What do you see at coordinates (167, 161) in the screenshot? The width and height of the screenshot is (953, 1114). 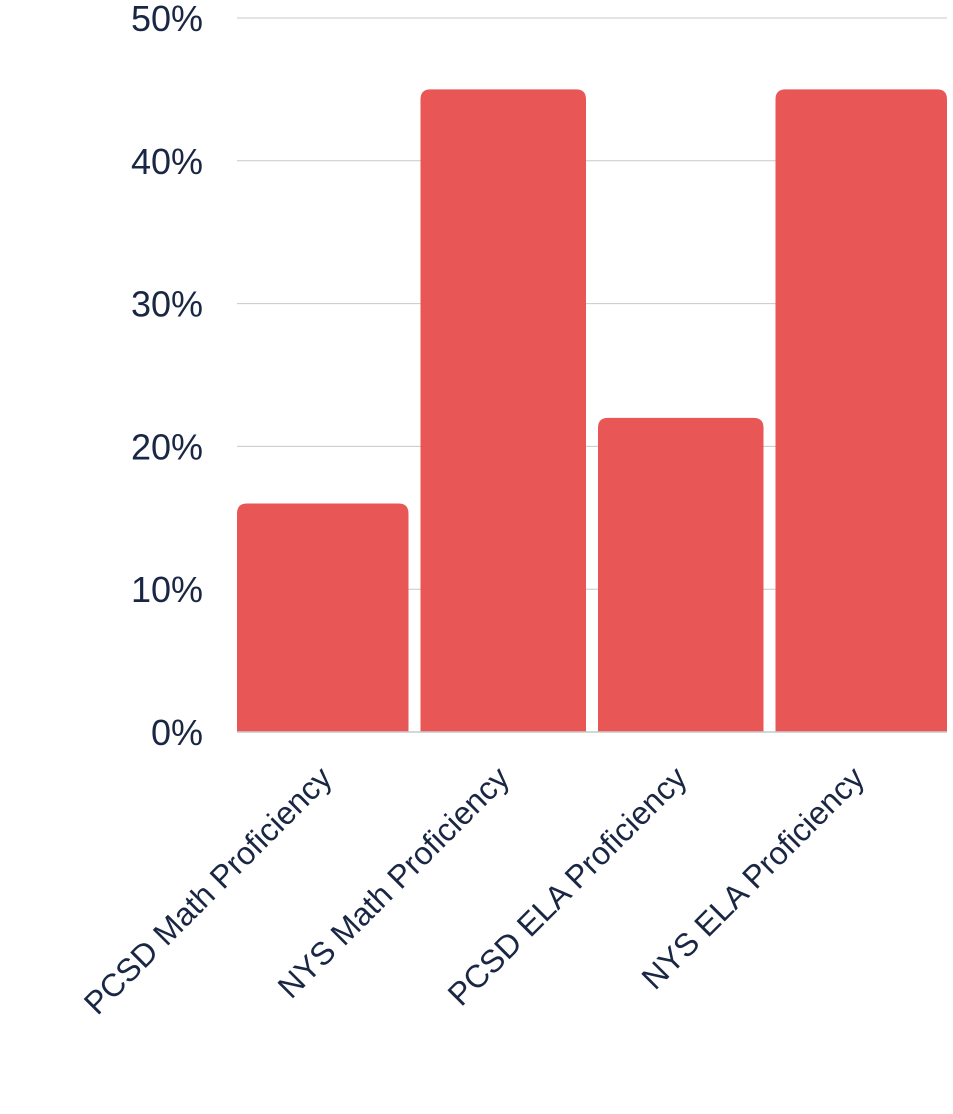 I see `y-tick-label: 40%` at bounding box center [167, 161].